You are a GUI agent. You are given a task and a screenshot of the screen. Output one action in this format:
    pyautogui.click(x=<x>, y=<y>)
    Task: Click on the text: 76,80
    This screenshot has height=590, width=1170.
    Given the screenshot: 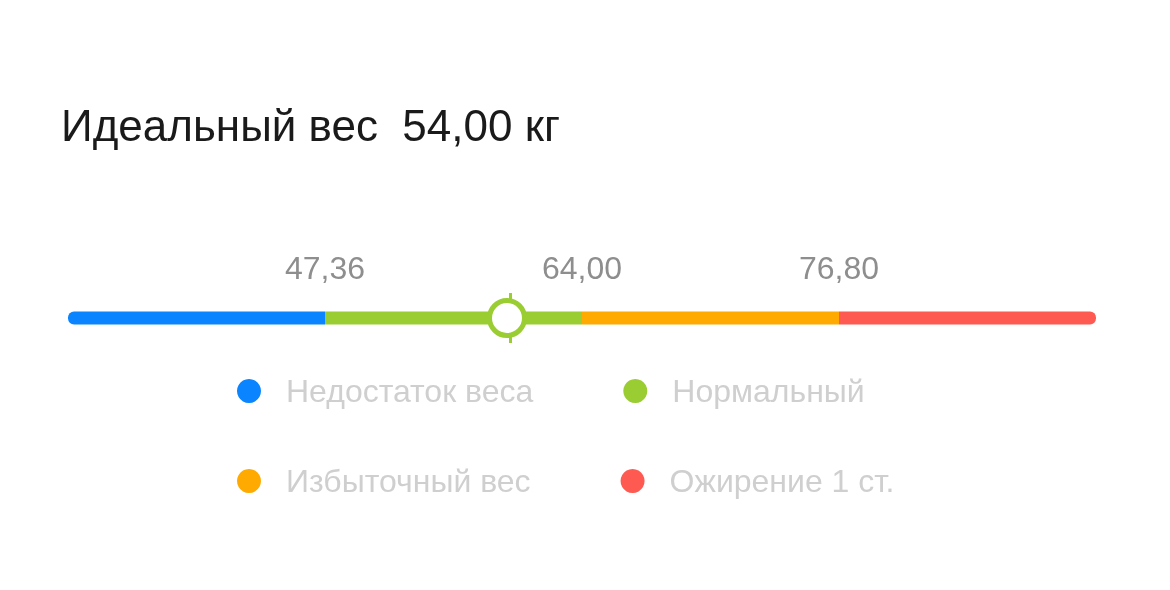 What is the action you would take?
    pyautogui.click(x=839, y=268)
    